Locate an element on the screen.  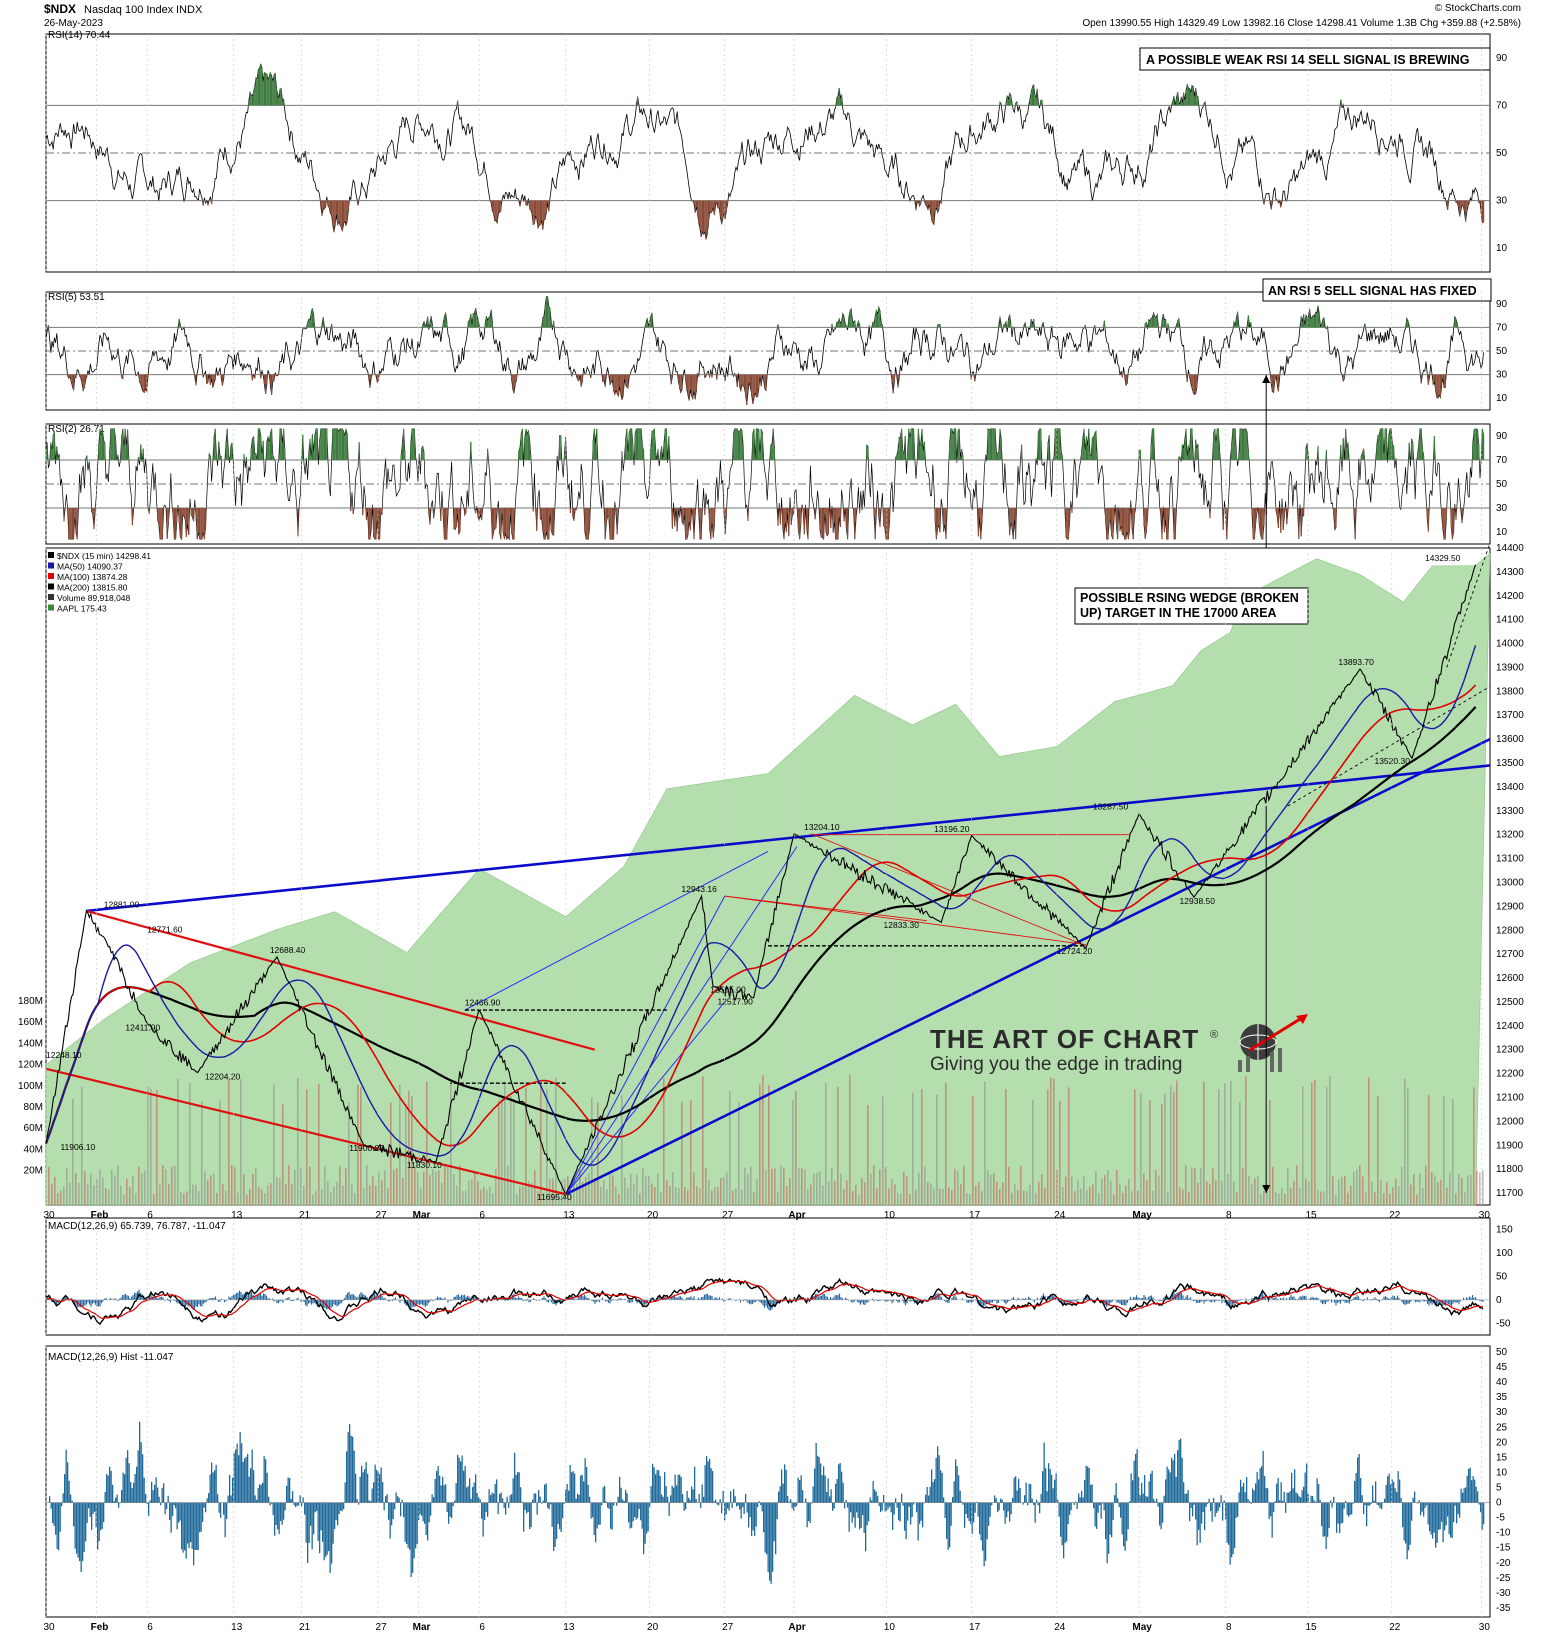
hist-tick: -25 is located at coordinates (1503, 1578).